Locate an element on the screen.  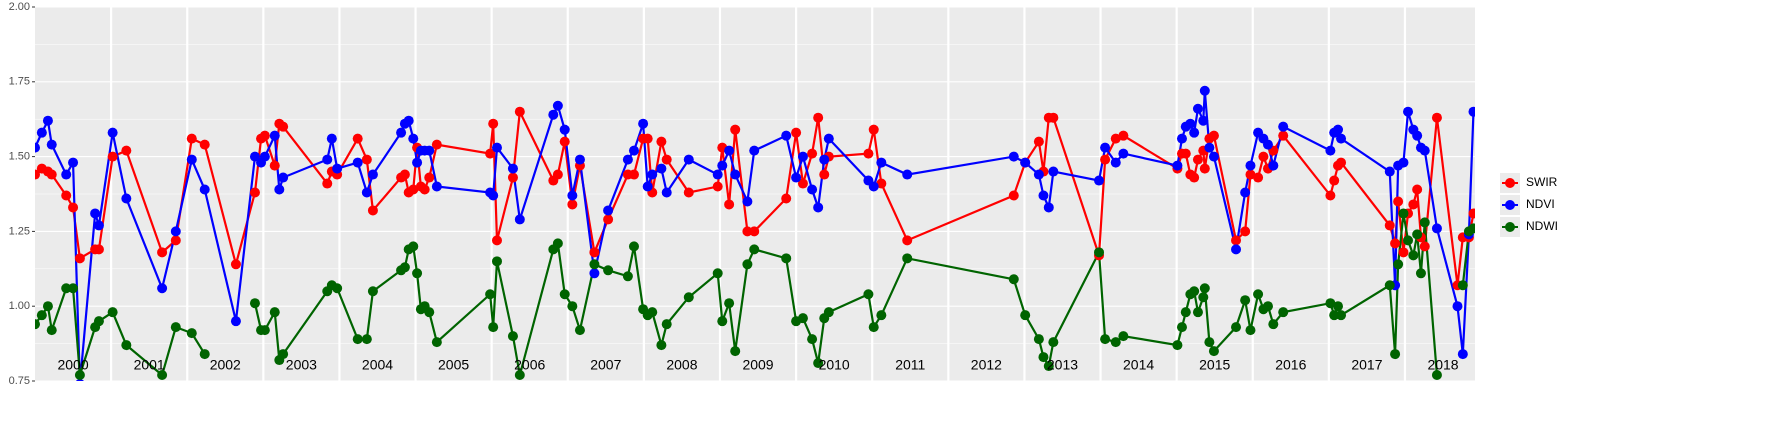
year-label: 2004 is located at coordinates (377, 365).